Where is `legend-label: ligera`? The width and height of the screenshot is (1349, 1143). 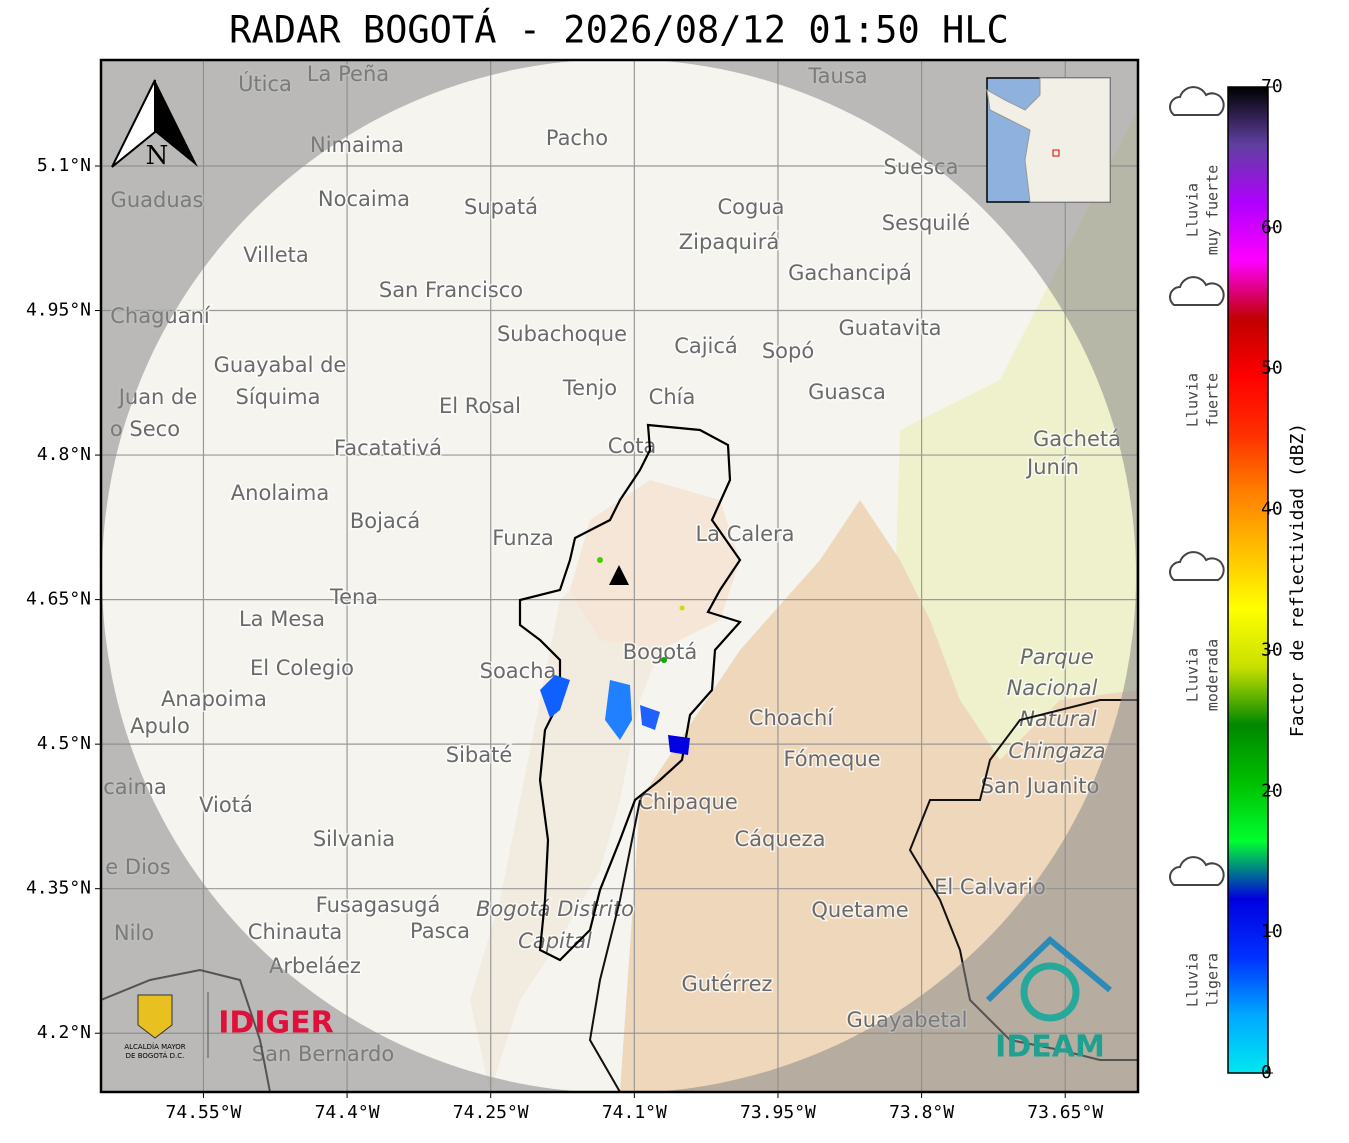
legend-label: ligera is located at coordinates (1213, 980).